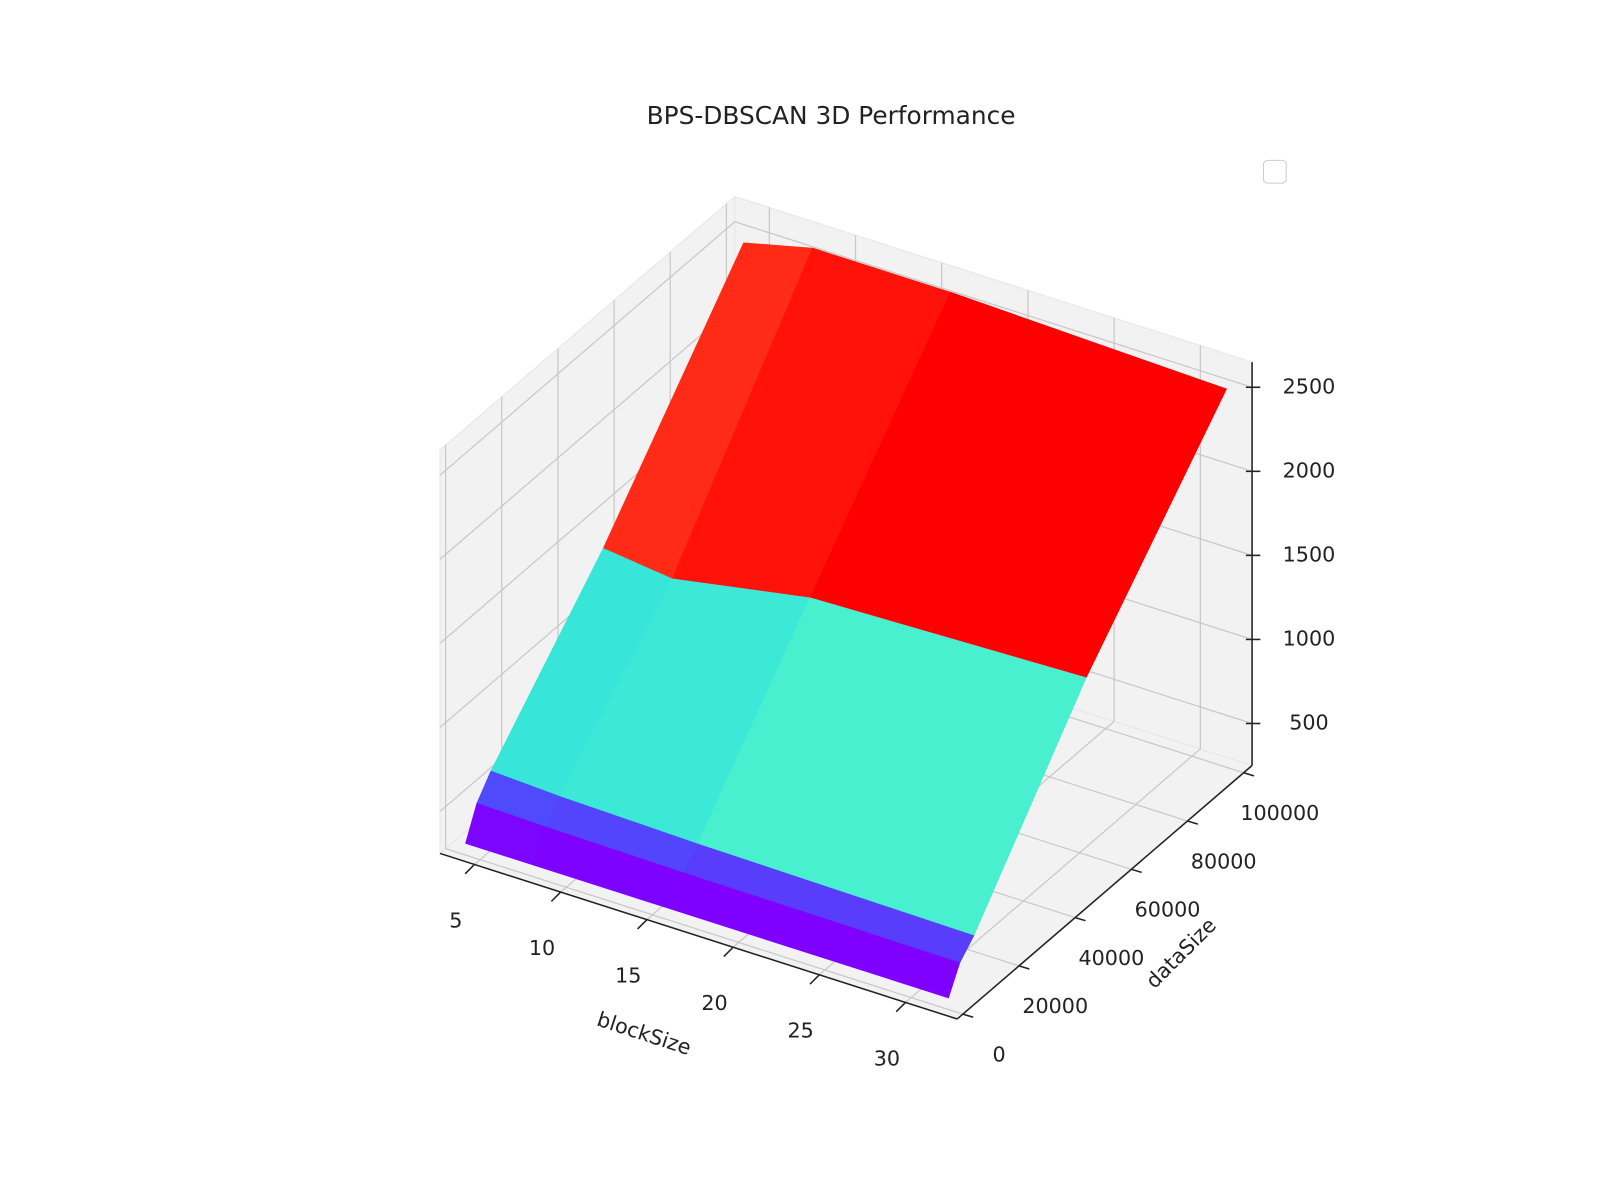 The image size is (1600, 1200). Describe the element at coordinates (1308, 722) in the screenshot. I see `z-tick-label: 500` at that location.